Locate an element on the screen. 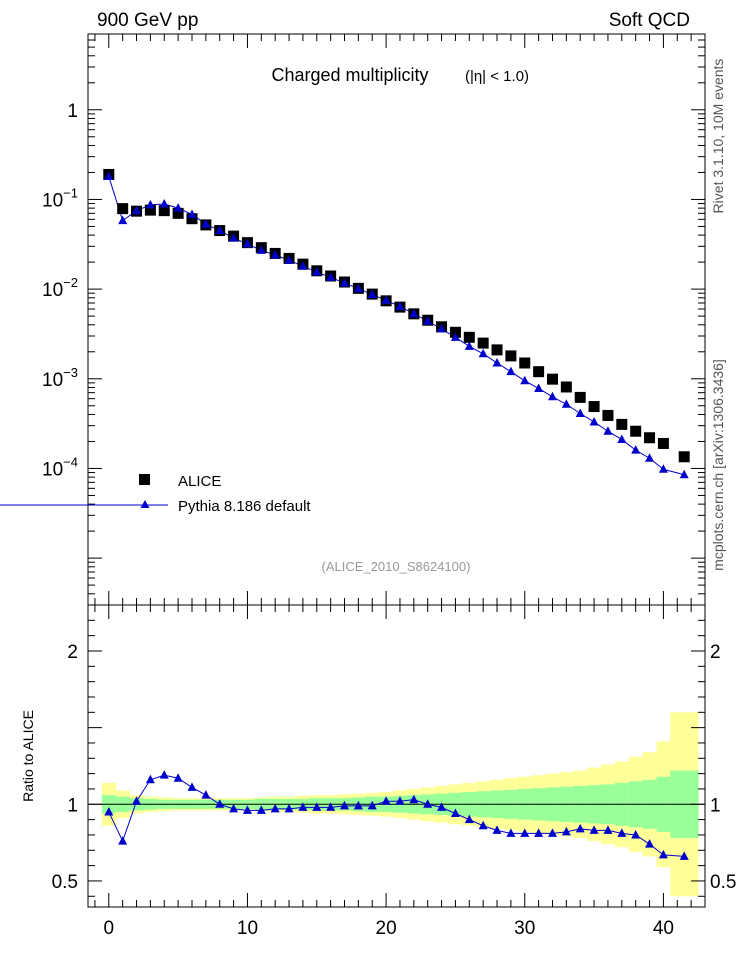 Image resolution: width=746 pixels, height=972 pixels. analysis-tag: (ALICE_2010_S8624100) is located at coordinates (396, 566).